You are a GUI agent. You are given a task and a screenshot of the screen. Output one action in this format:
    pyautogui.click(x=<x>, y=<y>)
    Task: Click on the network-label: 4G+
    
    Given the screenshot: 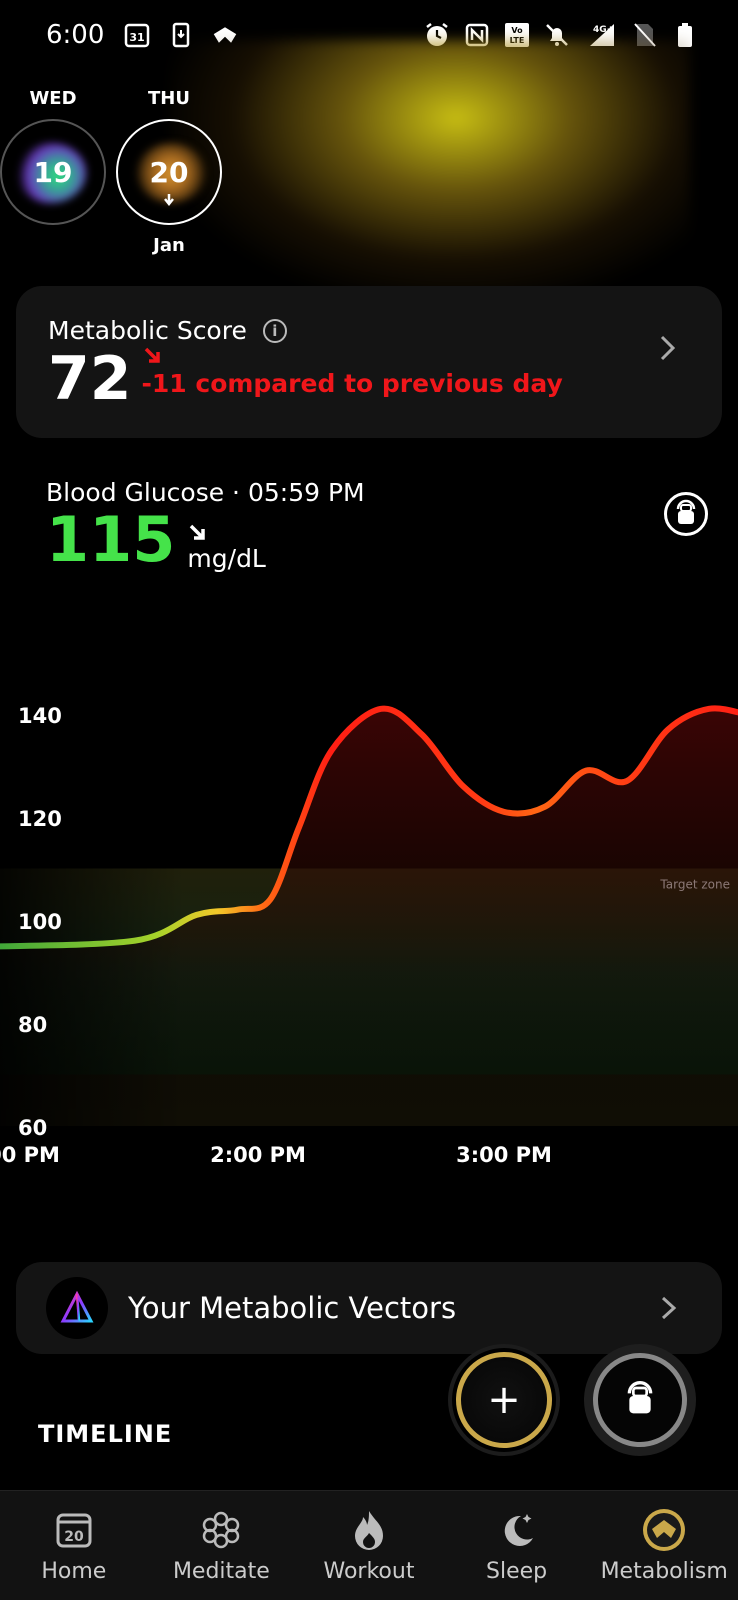 What is the action you would take?
    pyautogui.click(x=603, y=30)
    